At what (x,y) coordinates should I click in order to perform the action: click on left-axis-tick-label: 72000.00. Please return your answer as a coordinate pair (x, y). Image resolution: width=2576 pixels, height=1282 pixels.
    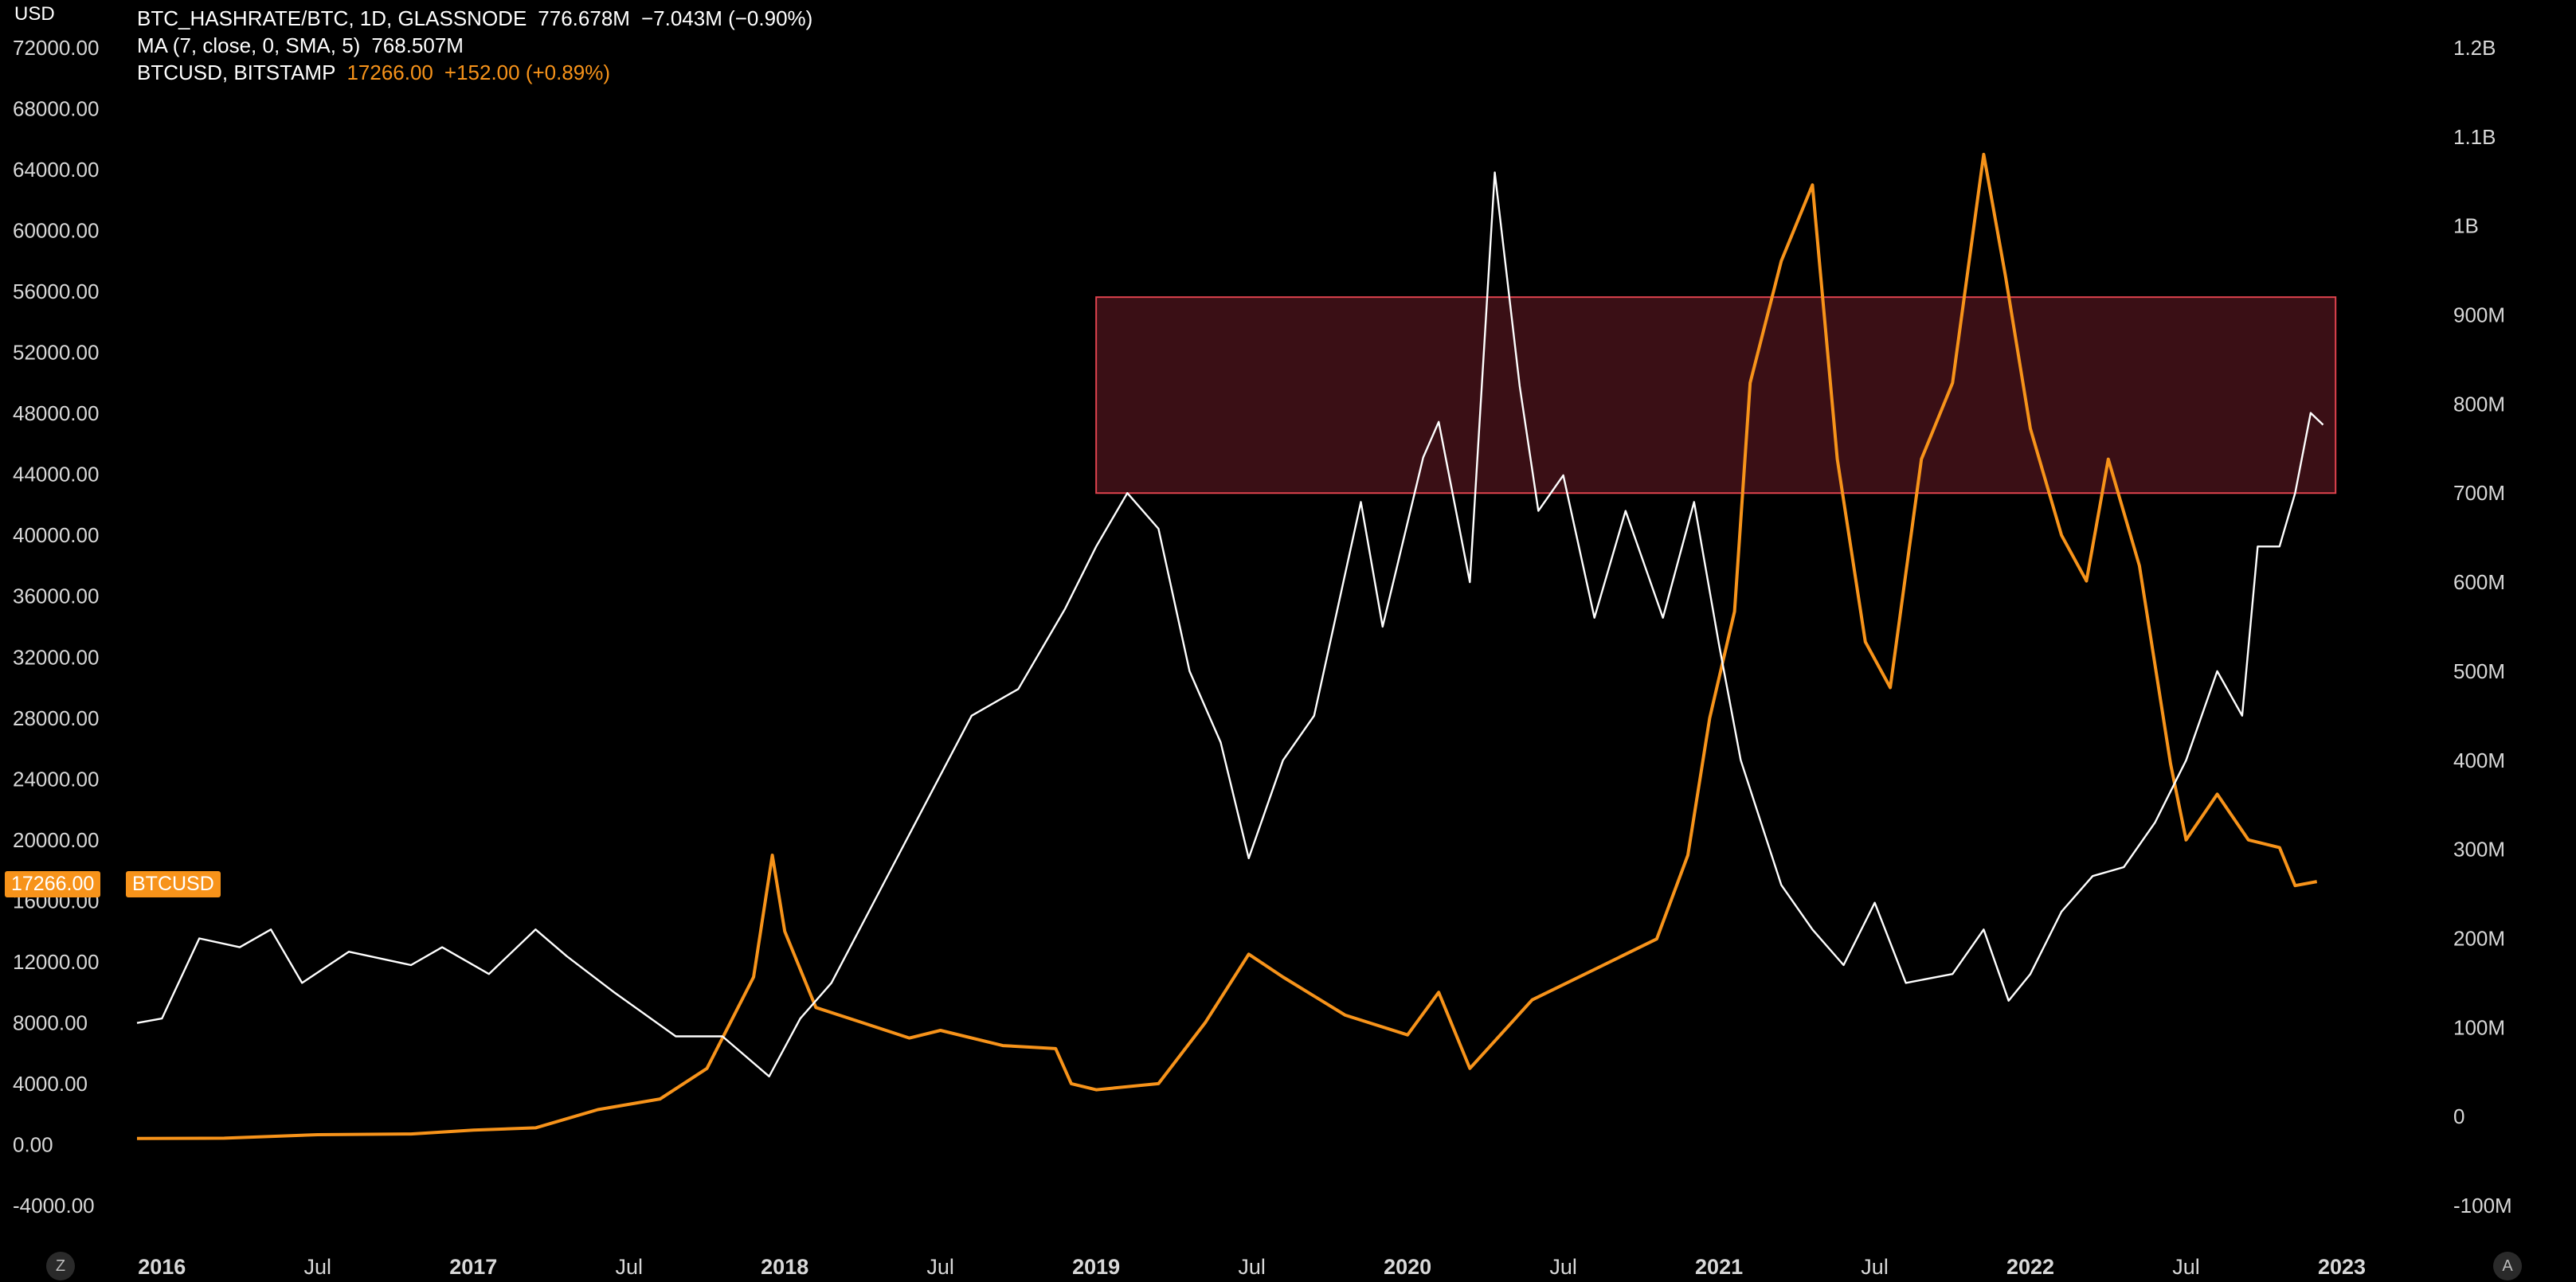
    Looking at the image, I should click on (56, 48).